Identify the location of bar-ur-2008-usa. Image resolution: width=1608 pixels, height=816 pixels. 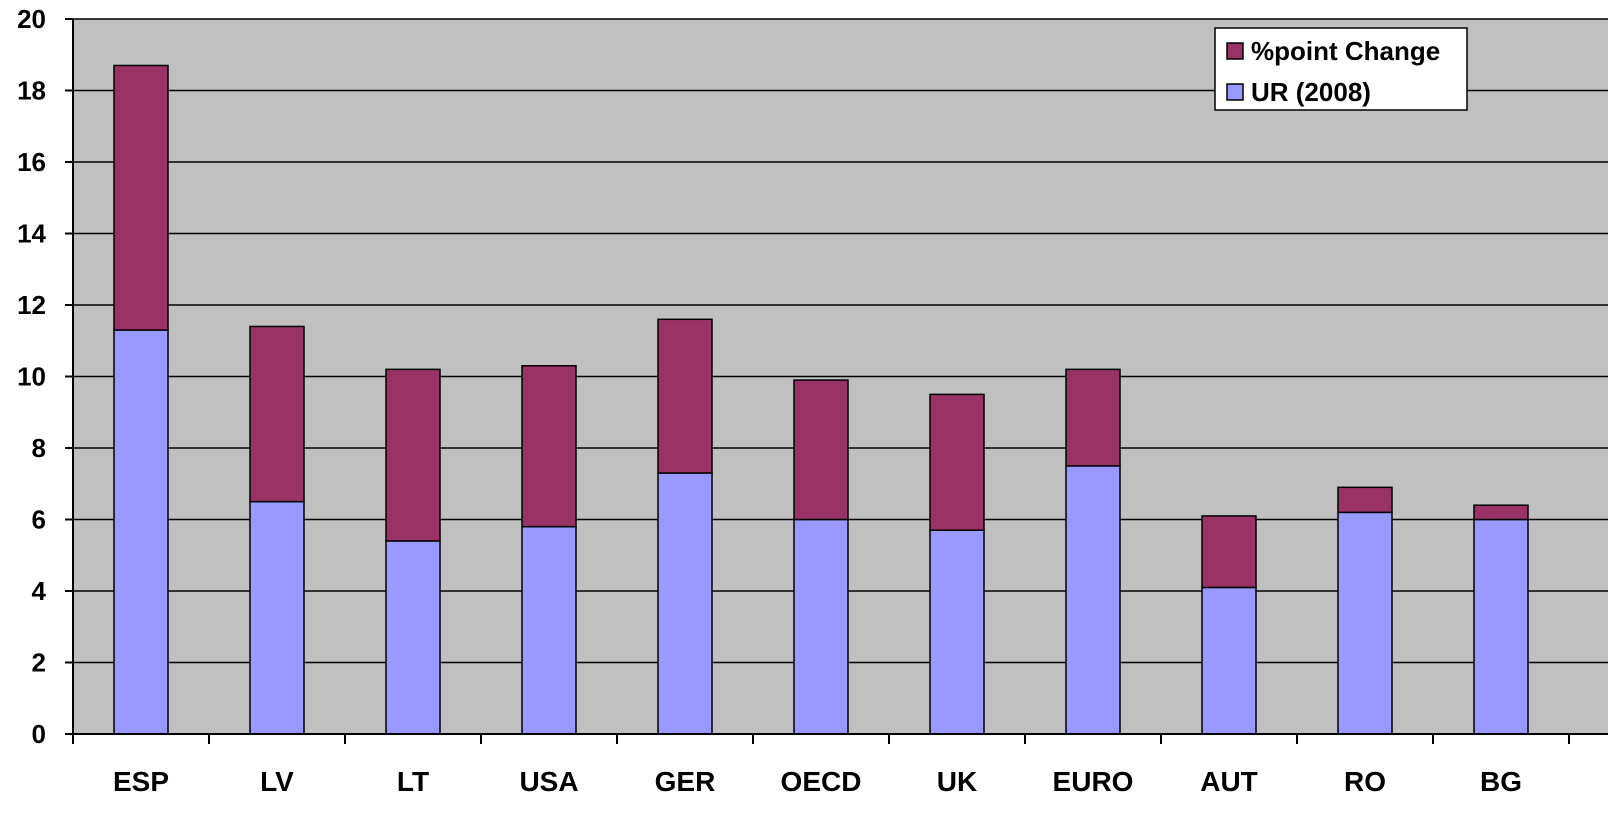
(549, 630).